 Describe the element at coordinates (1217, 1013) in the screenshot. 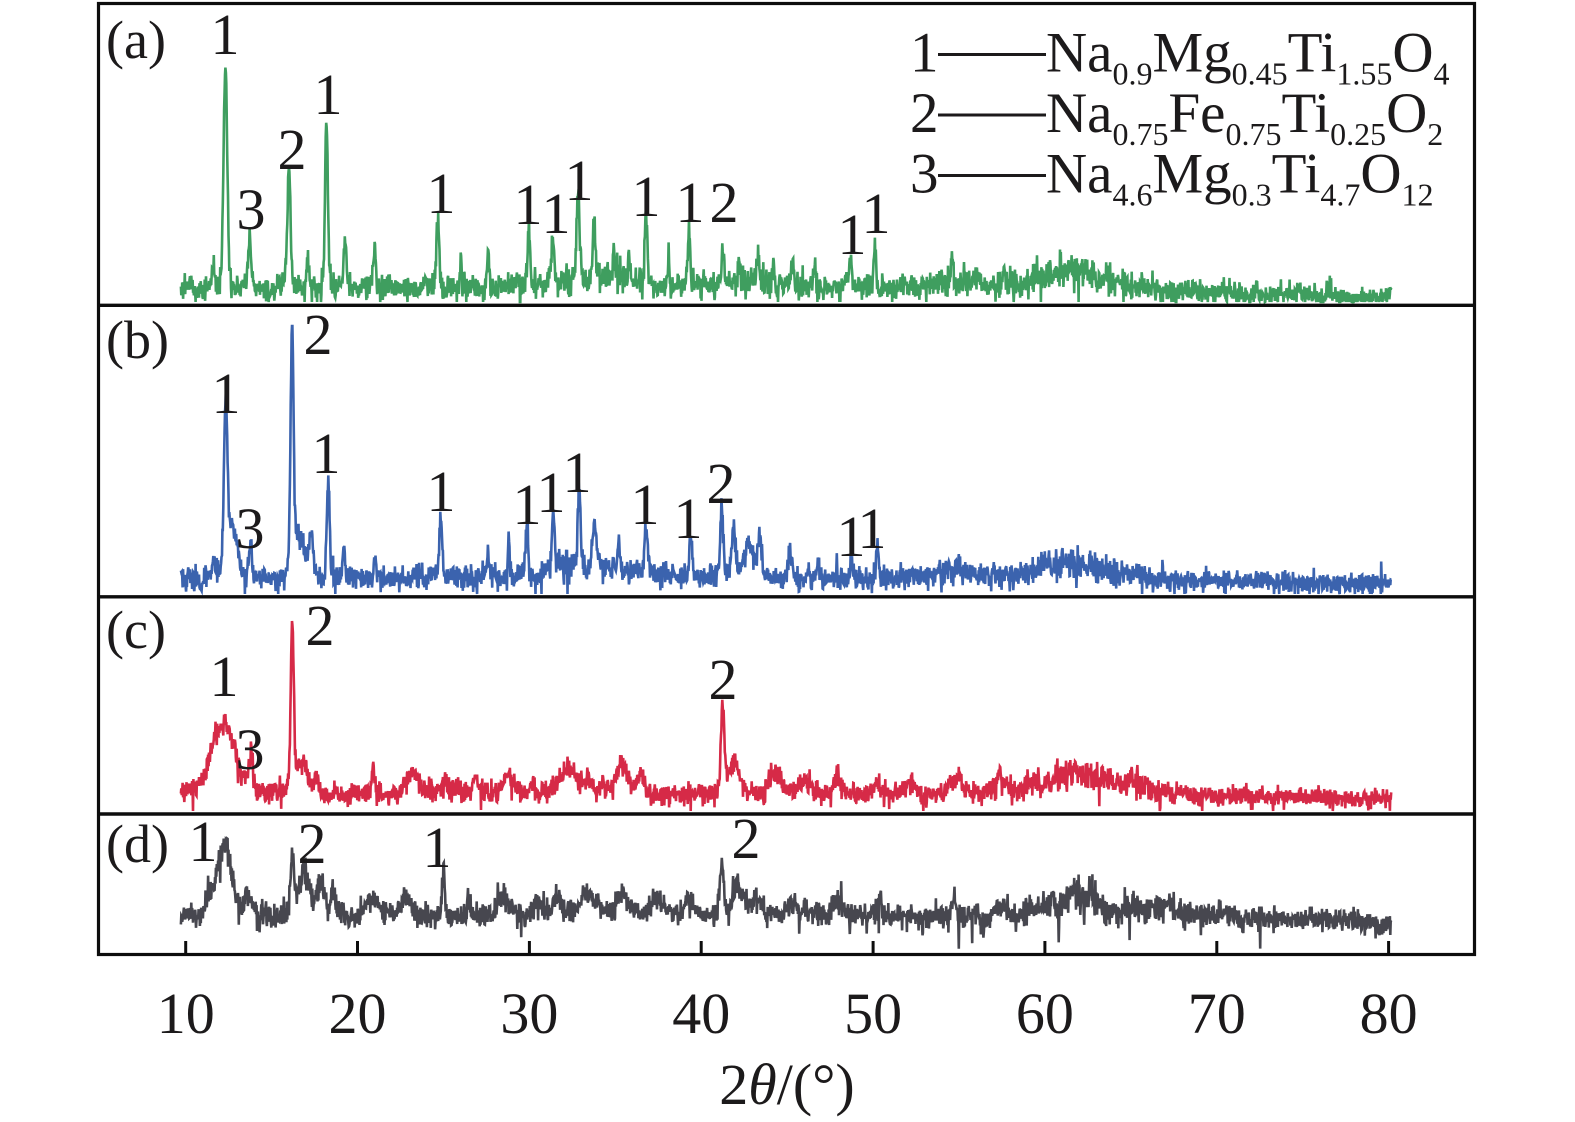

I see `svg-text: 70` at that location.